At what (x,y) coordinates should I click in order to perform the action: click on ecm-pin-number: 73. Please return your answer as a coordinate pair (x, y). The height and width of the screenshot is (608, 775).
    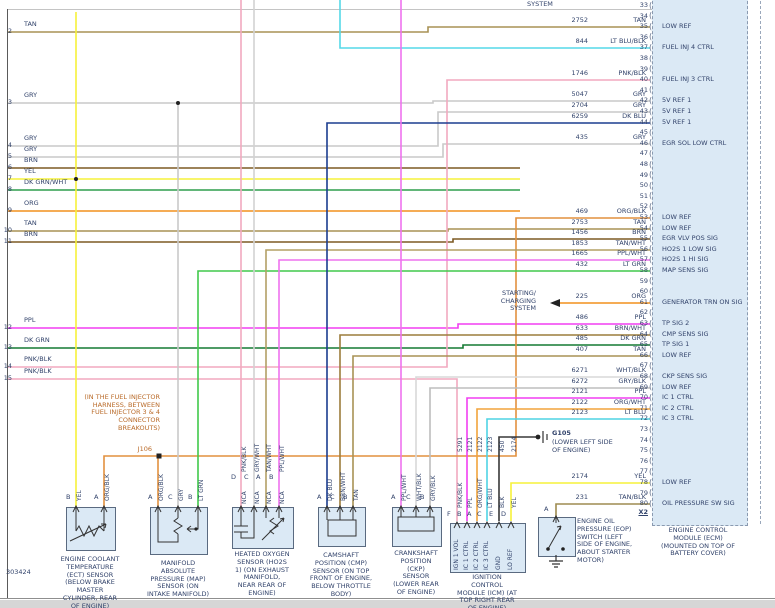
    Looking at the image, I should click on (643, 429).